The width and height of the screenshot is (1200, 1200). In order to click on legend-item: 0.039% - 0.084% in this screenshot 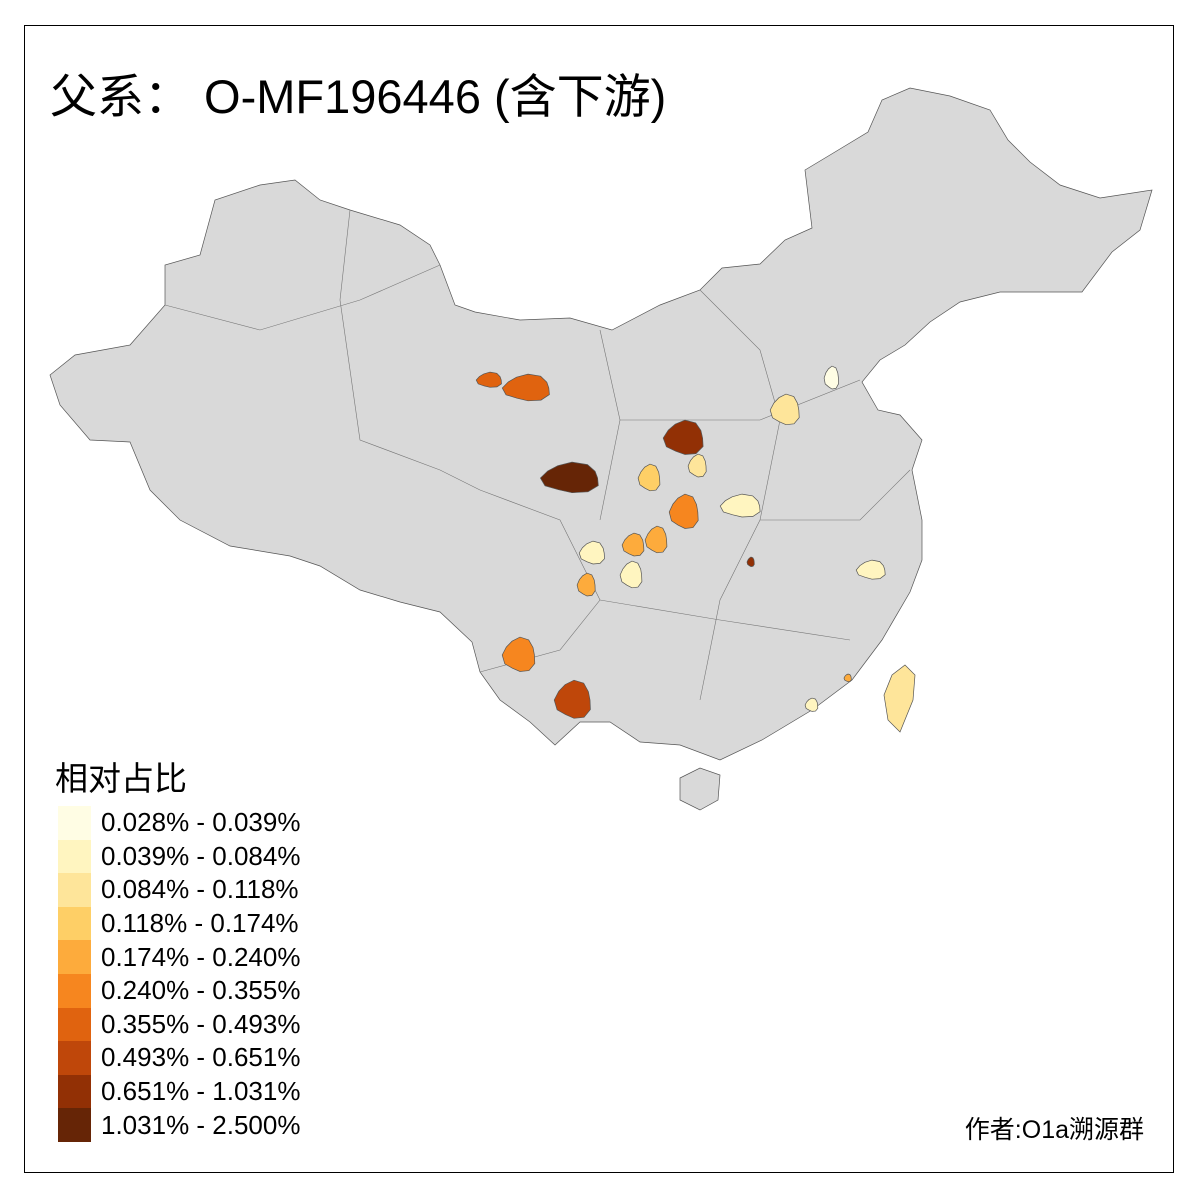, I will do `click(179, 856)`.